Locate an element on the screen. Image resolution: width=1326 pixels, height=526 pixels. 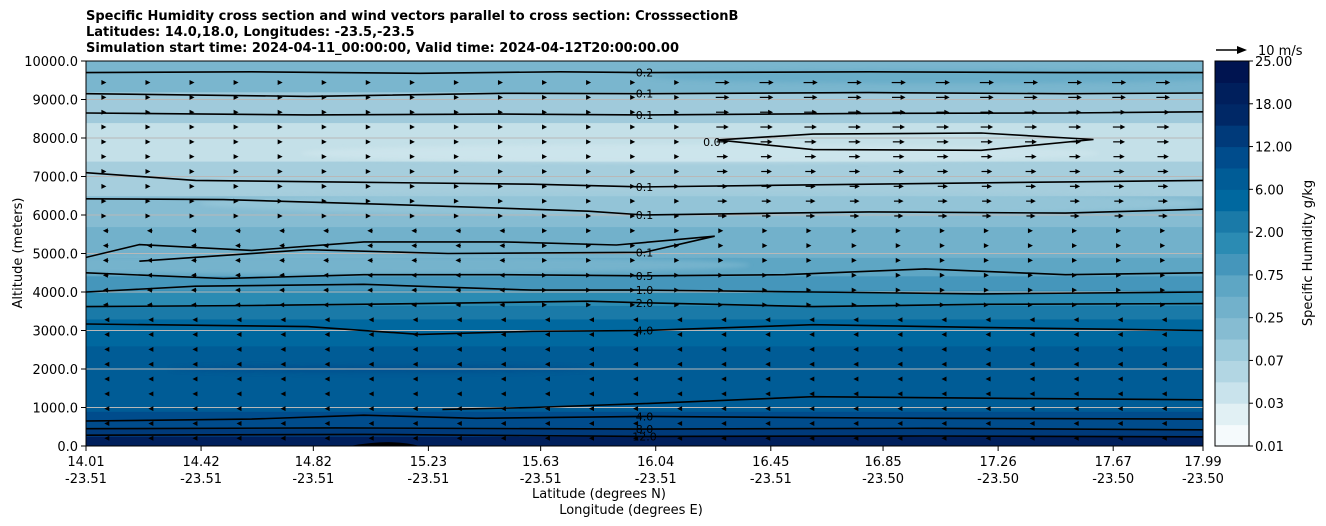
colorbar-label: Specific Humidity g/kg is located at coordinates (1308, 253).